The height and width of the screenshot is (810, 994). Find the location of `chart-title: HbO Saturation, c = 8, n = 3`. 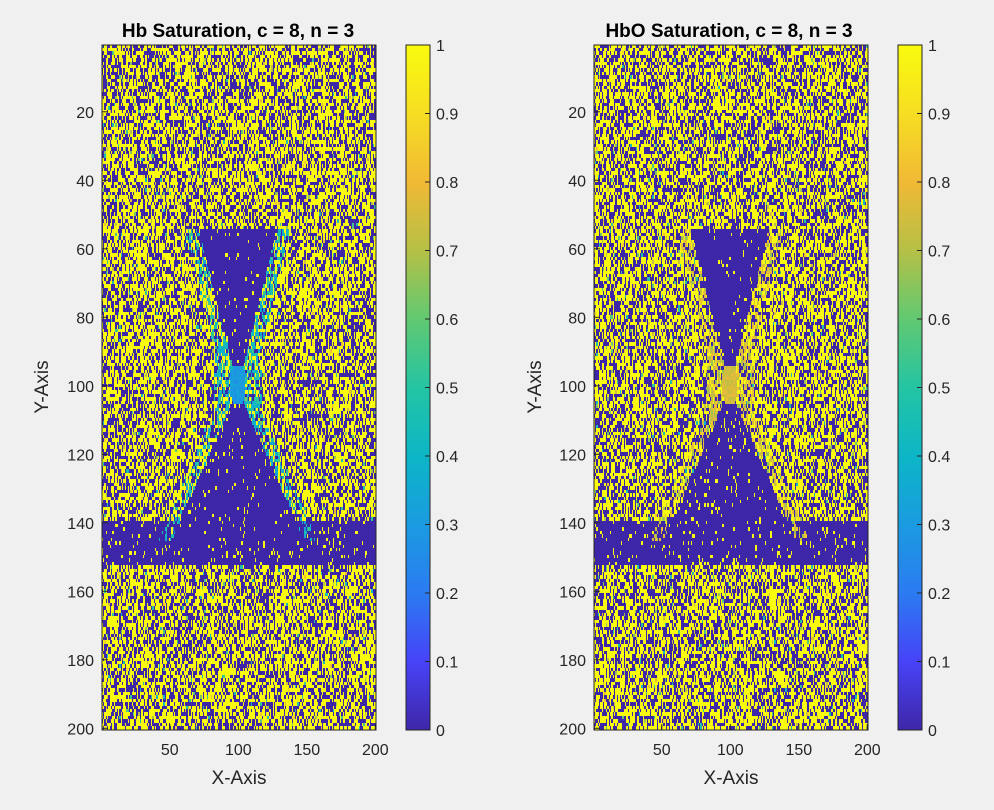

chart-title: HbO Saturation, c = 8, n = 3 is located at coordinates (728, 31).